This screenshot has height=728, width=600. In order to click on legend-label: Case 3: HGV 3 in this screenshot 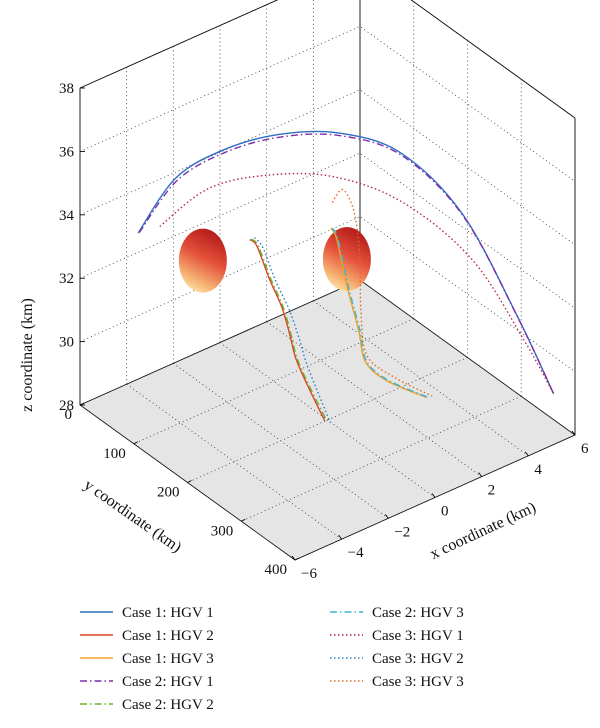, I will do `click(418, 682)`.